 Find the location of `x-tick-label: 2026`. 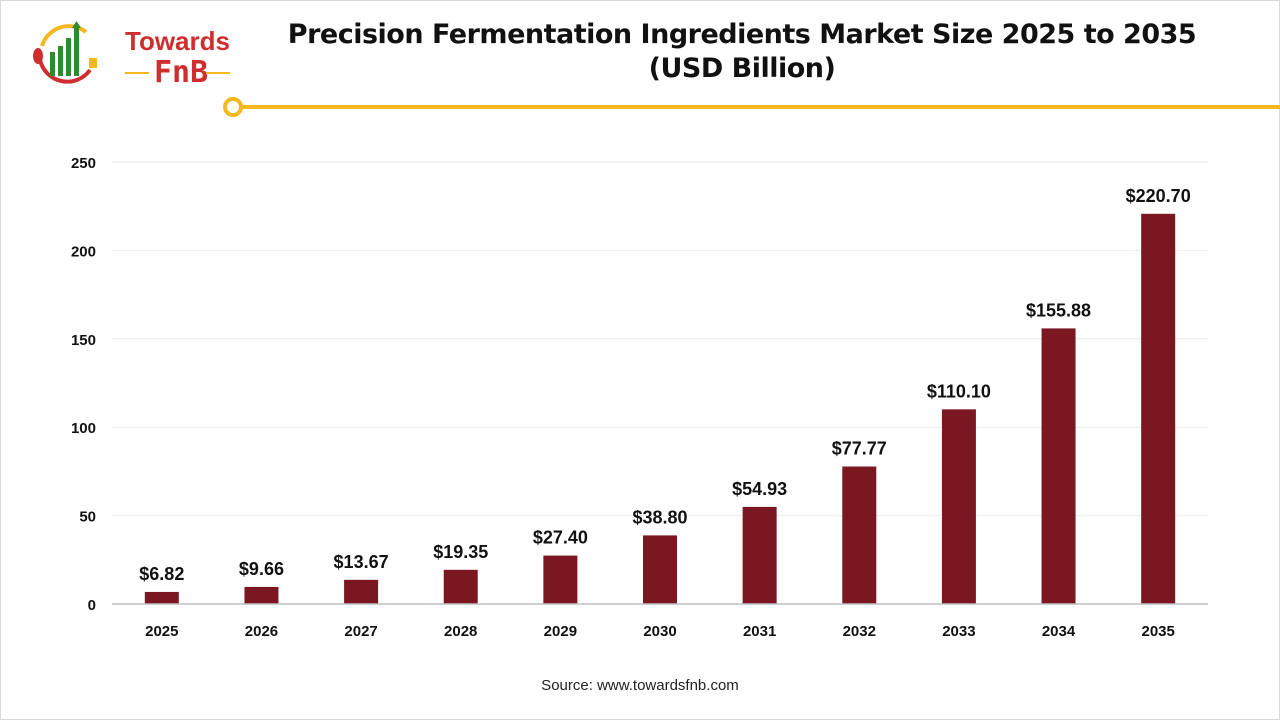

x-tick-label: 2026 is located at coordinates (261, 631).